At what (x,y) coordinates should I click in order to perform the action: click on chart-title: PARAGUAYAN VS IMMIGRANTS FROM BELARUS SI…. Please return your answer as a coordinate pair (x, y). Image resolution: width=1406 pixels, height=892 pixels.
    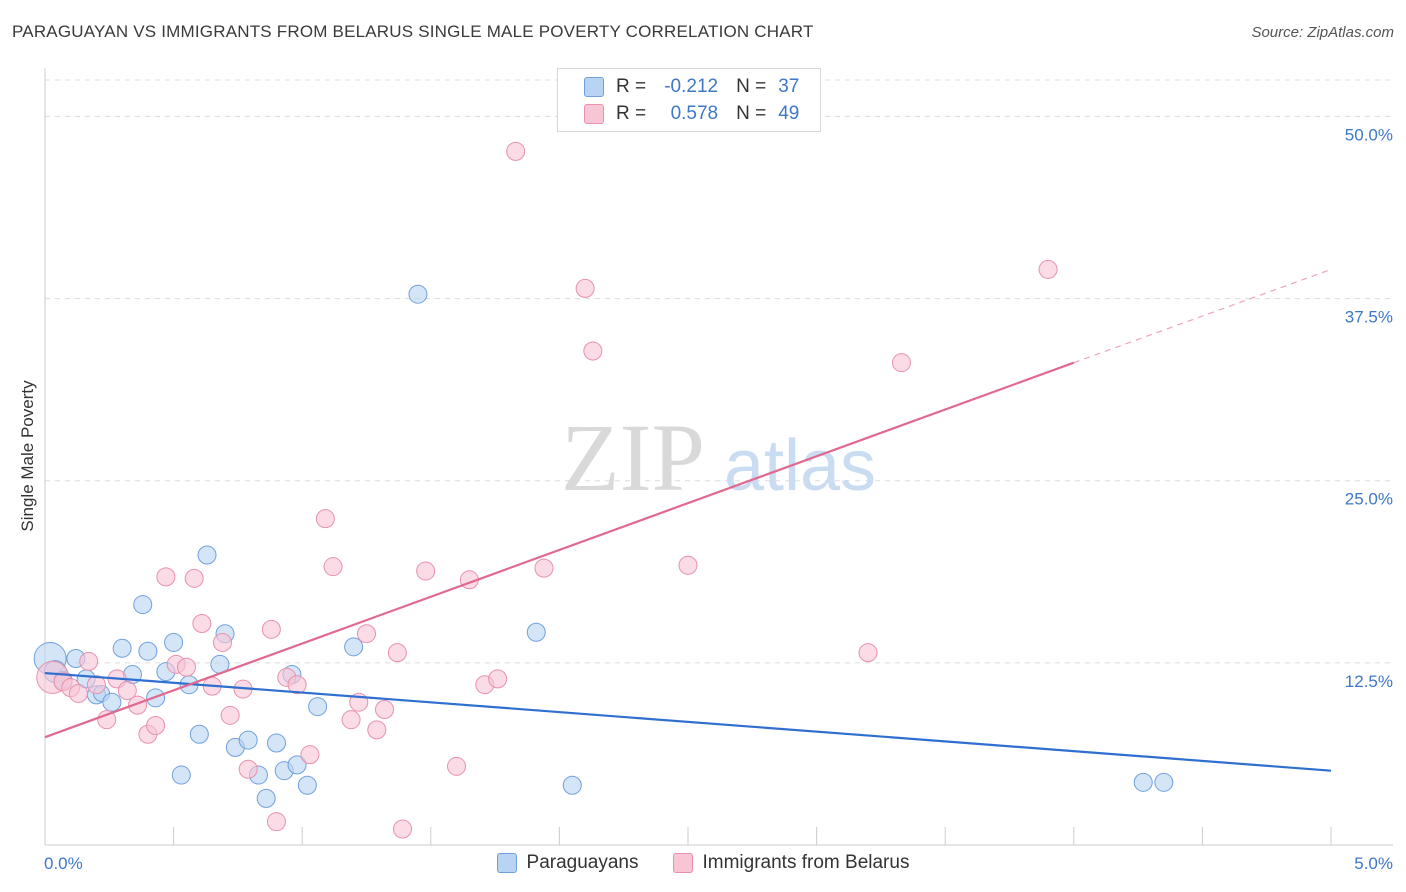
    Looking at the image, I should click on (413, 31).